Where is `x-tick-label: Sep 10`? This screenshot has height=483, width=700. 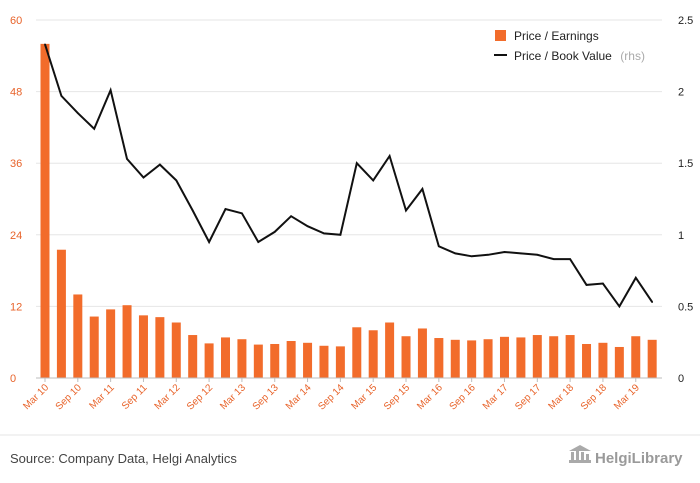 x-tick-label: Sep 10 is located at coordinates (69, 397).